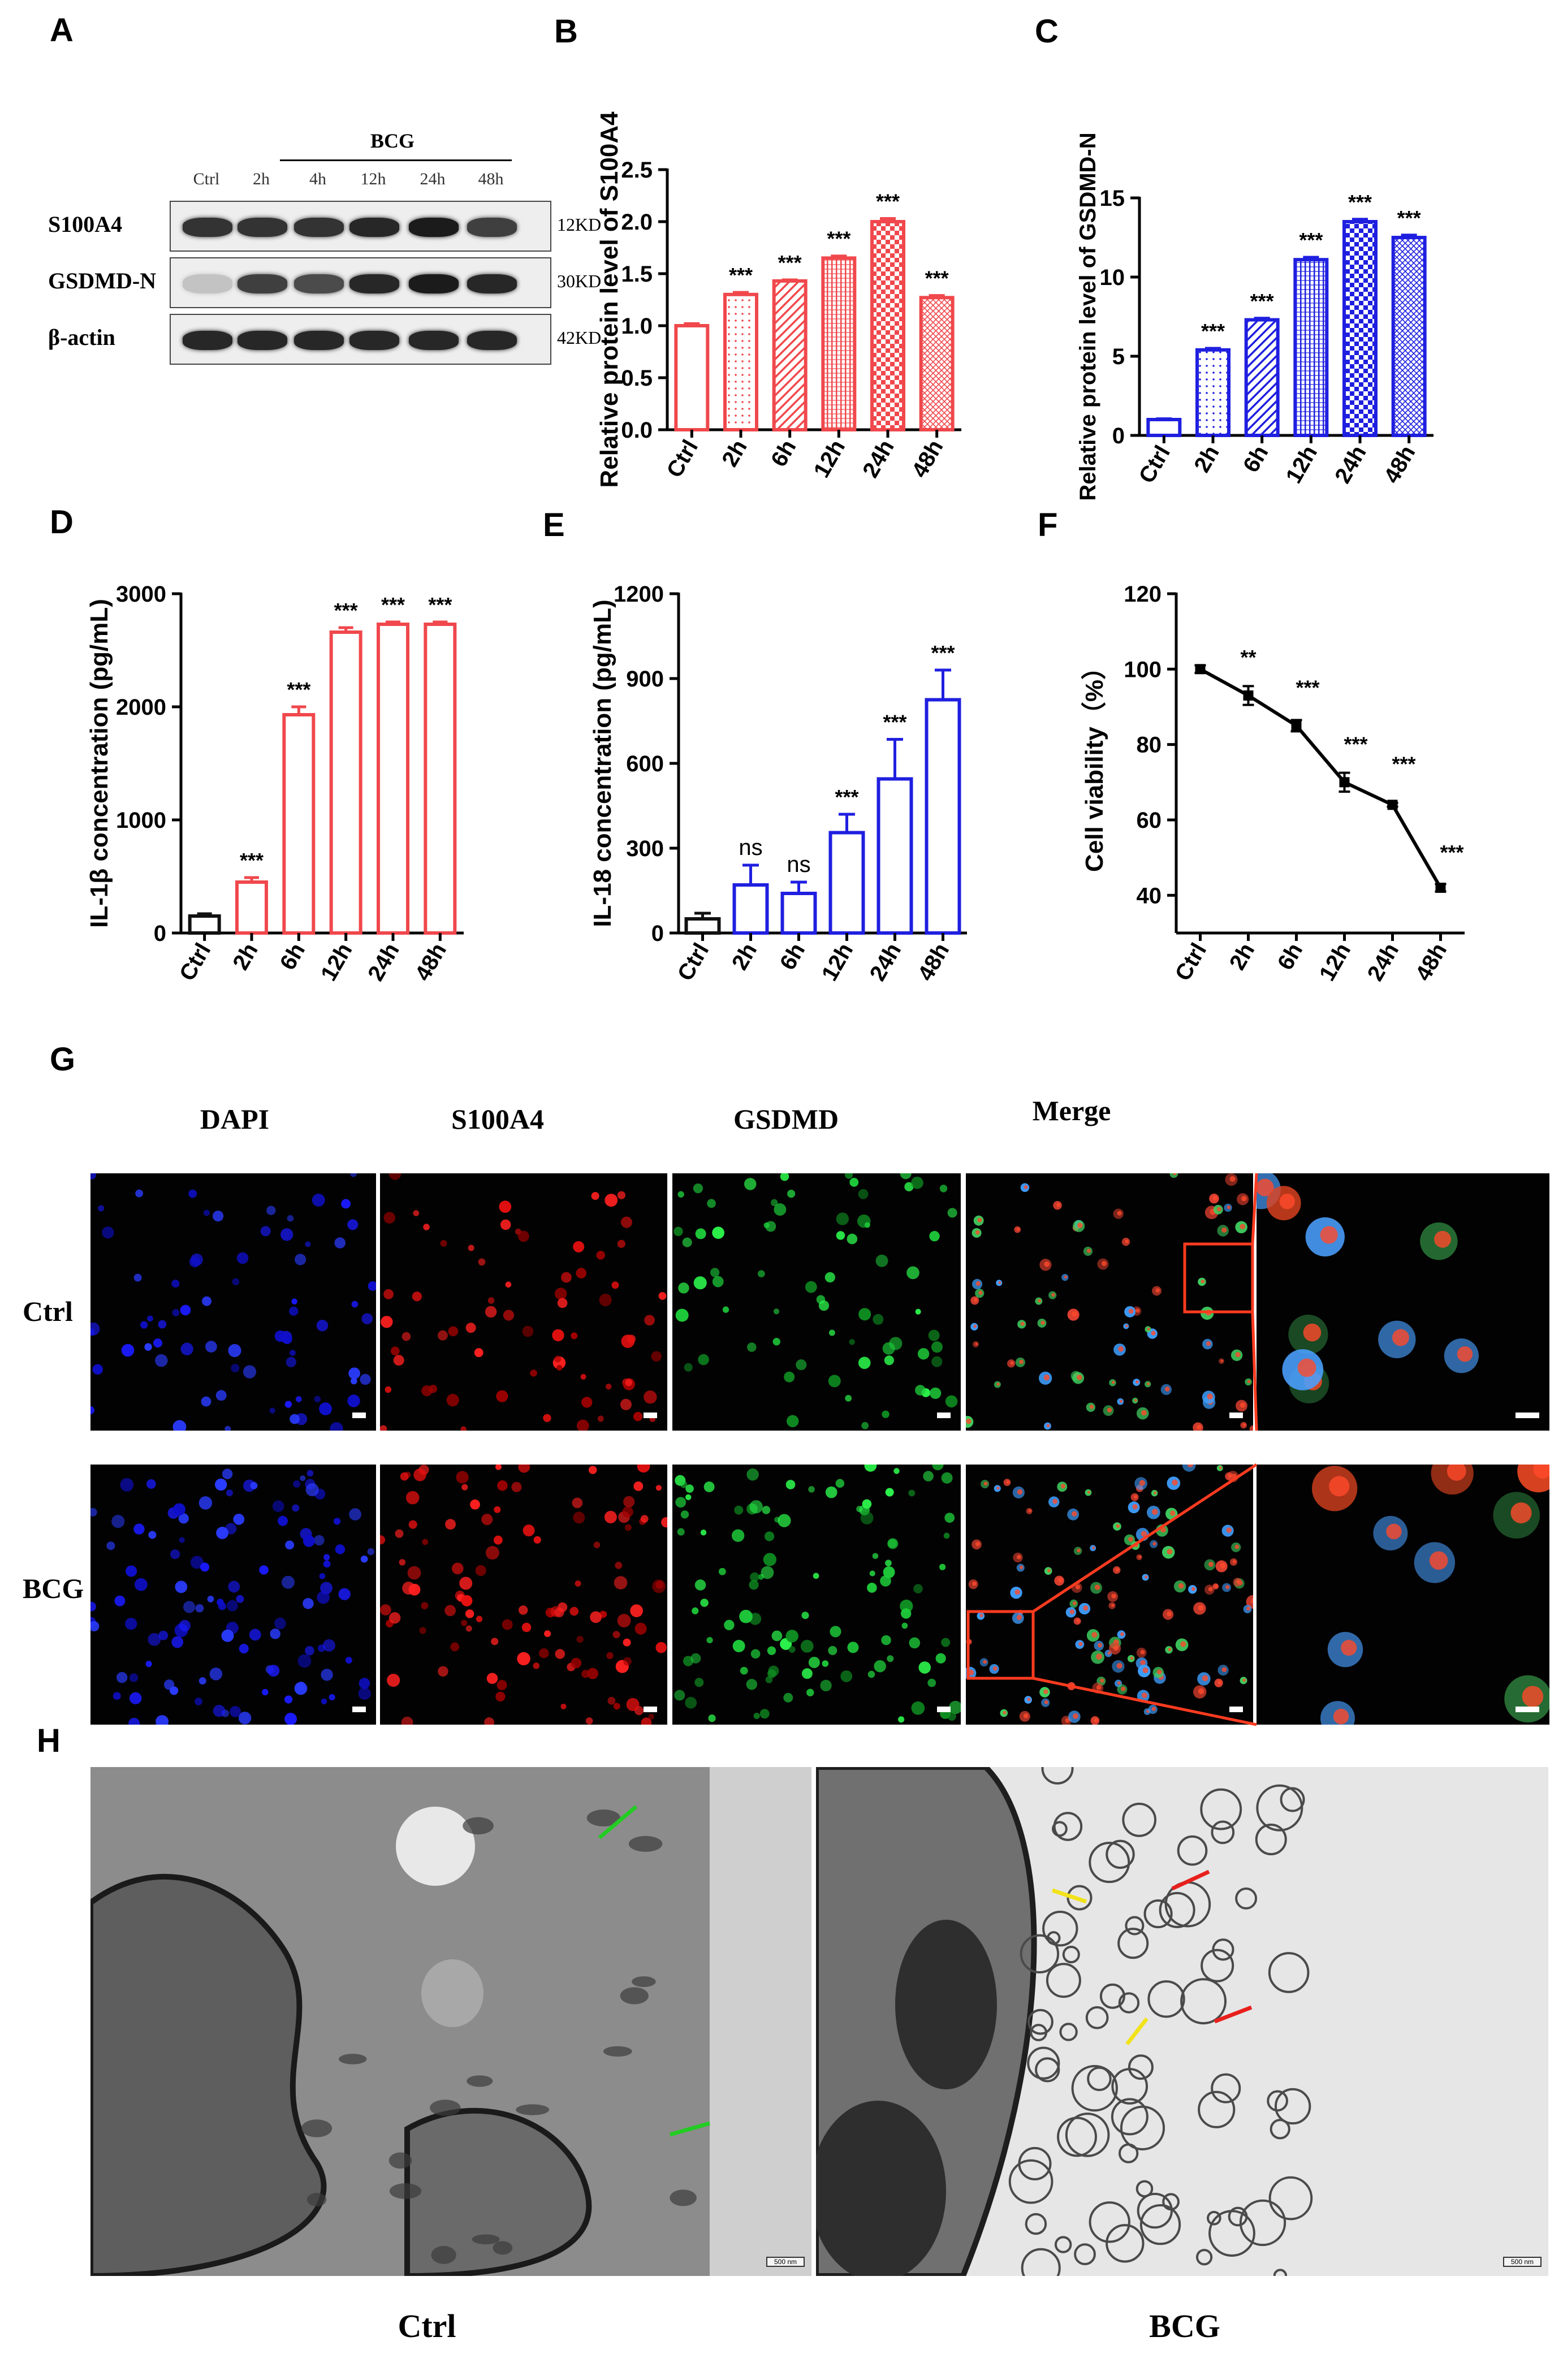 This screenshot has height=2380, width=1563. What do you see at coordinates (261, 179) in the screenshot?
I see `lane-label: 2h` at bounding box center [261, 179].